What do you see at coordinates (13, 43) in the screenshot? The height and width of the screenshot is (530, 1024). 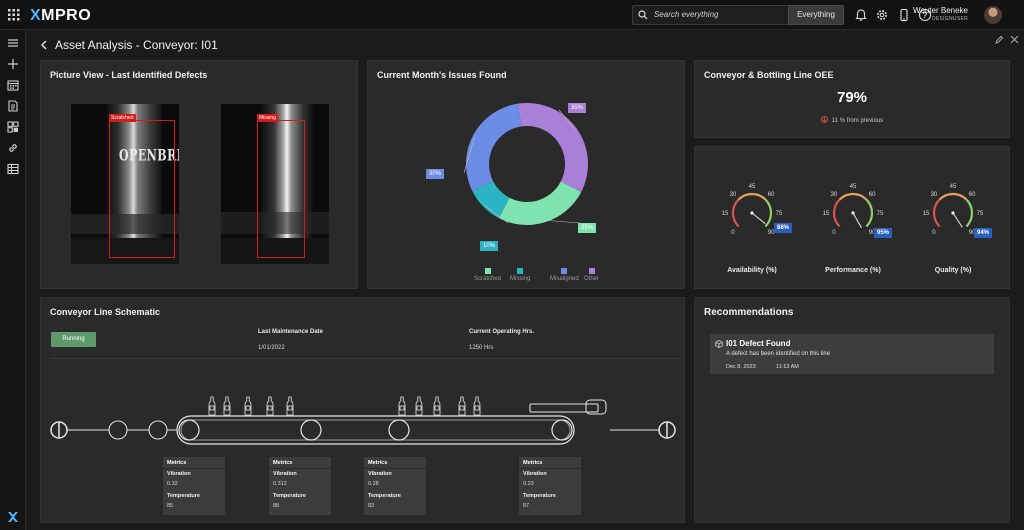 I see `menu-icon` at bounding box center [13, 43].